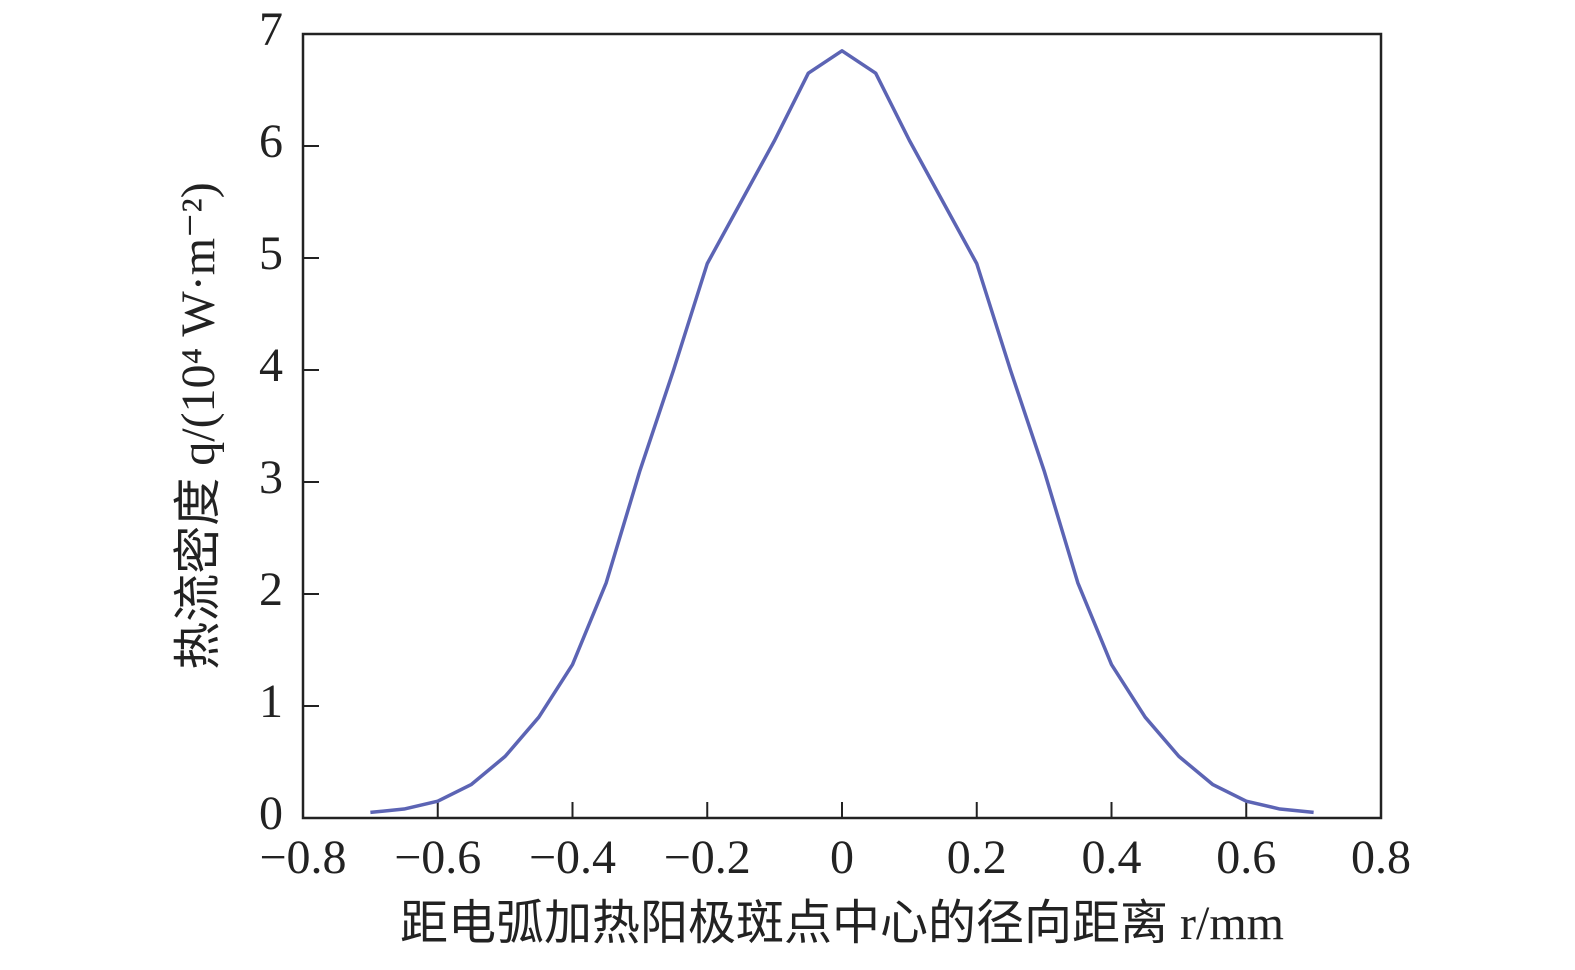 The height and width of the screenshot is (970, 1575). Describe the element at coordinates (1246, 857) in the screenshot. I see `x-tick-label: 0.6` at that location.